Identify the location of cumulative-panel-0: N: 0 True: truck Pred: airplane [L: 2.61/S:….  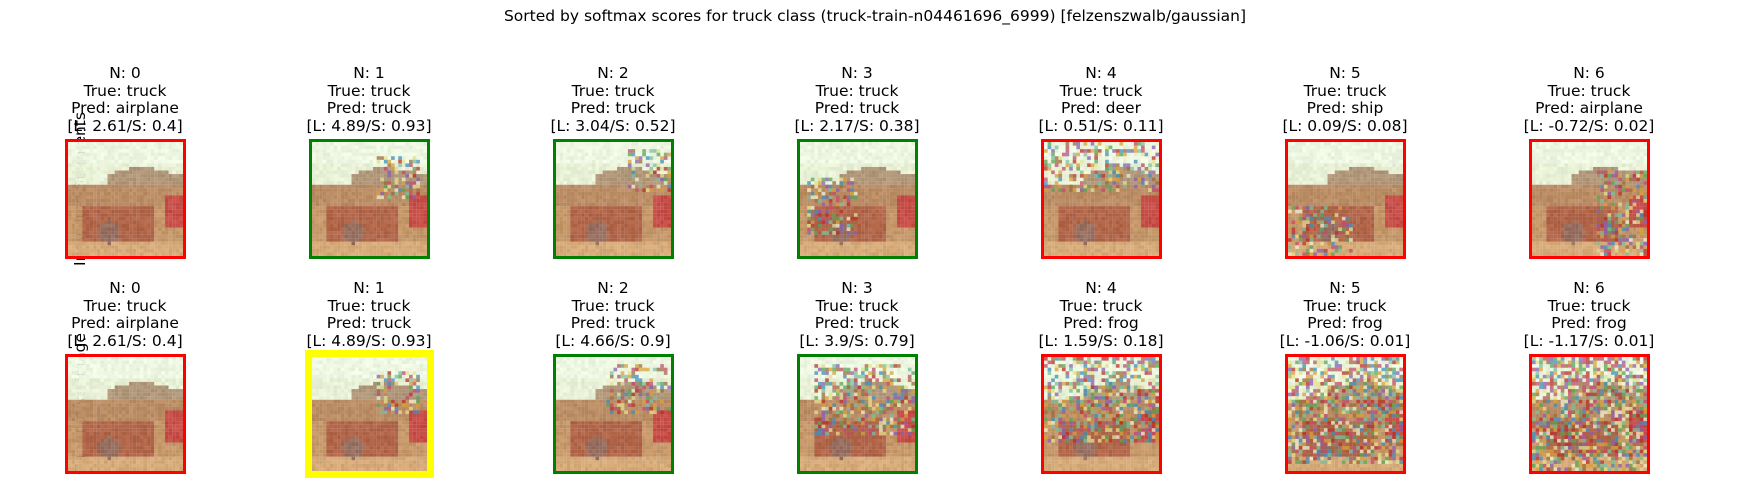
(125, 314).